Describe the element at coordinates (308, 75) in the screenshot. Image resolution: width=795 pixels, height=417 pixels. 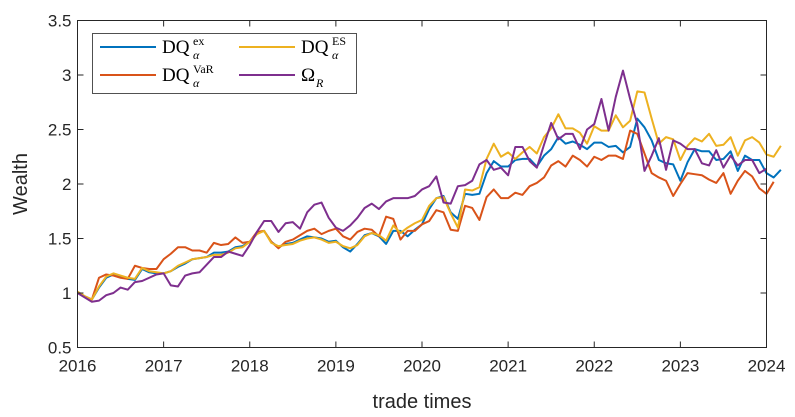
I see `legend-label: Ω` at that location.